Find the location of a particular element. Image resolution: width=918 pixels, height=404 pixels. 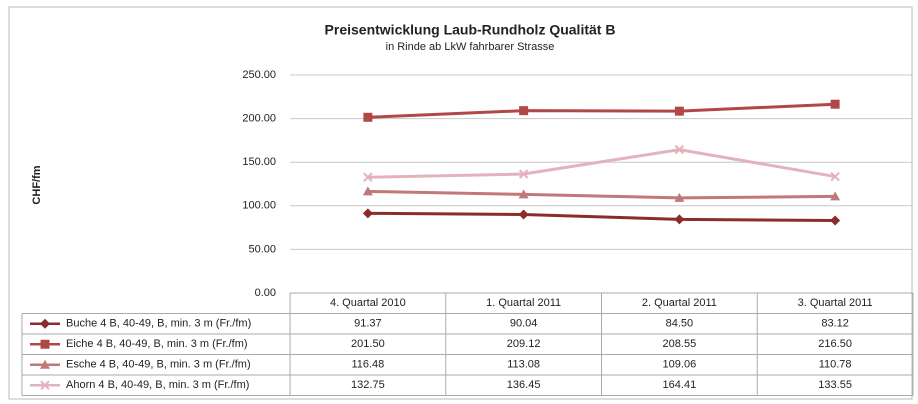

legend-label: Esche 4 B, 40-49, B, min. 3 m (Fr./fm) is located at coordinates (158, 365).